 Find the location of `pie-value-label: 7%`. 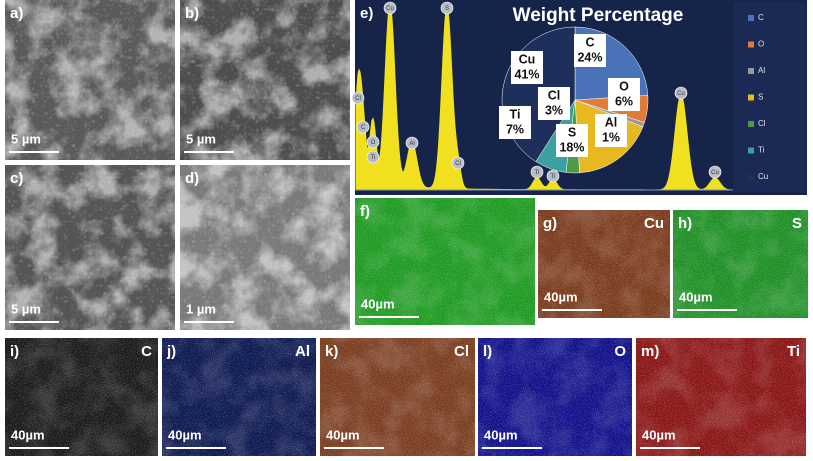

pie-value-label: 7% is located at coordinates (515, 129).